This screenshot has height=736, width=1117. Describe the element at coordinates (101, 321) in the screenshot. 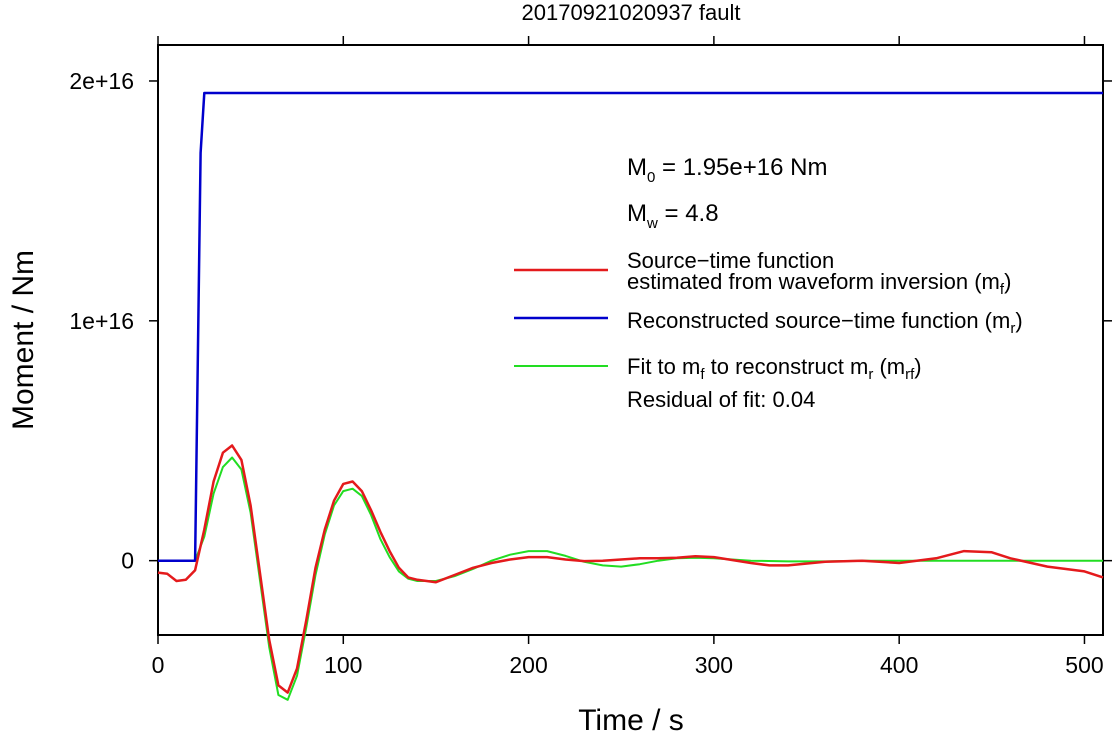

I see `y-tick-label: 1e+16` at that location.